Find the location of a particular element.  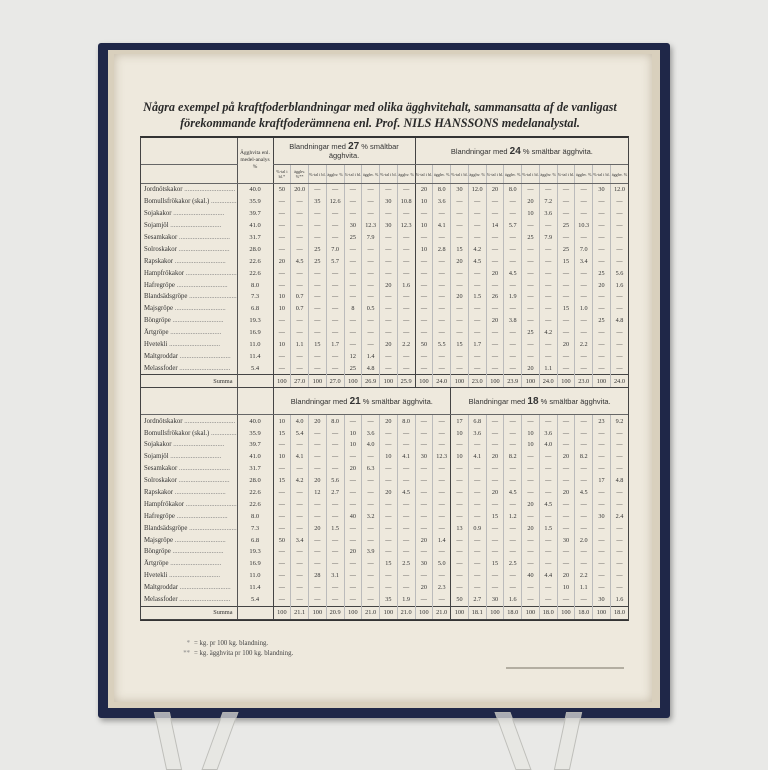

cell: 8 is located at coordinates (352, 308).